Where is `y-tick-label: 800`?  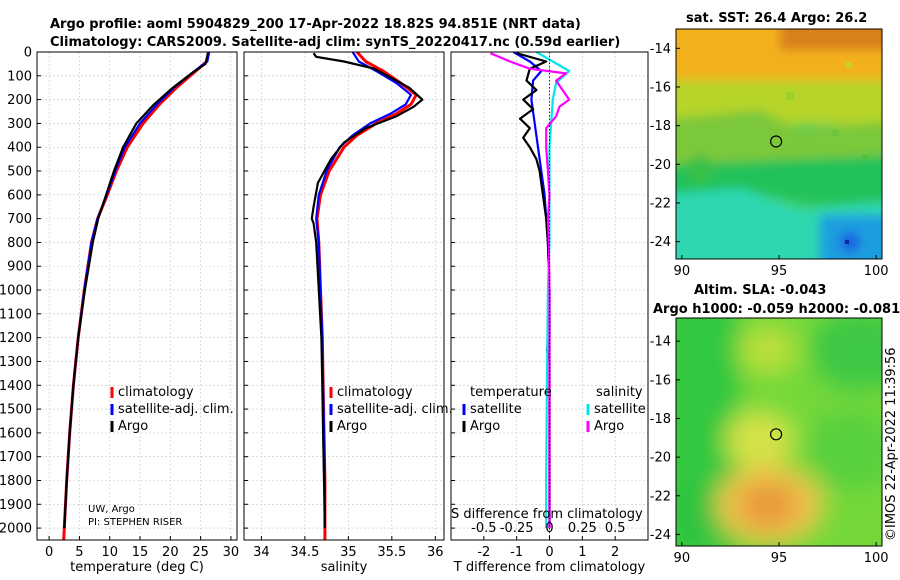 y-tick-label: 800 is located at coordinates (19, 243).